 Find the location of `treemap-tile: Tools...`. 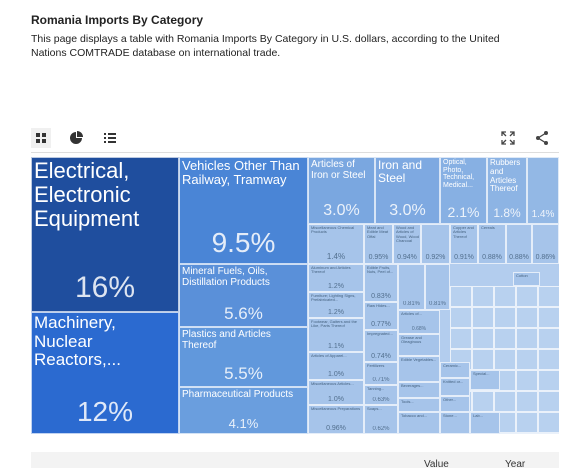

treemap-tile: Tools... is located at coordinates (419, 405).